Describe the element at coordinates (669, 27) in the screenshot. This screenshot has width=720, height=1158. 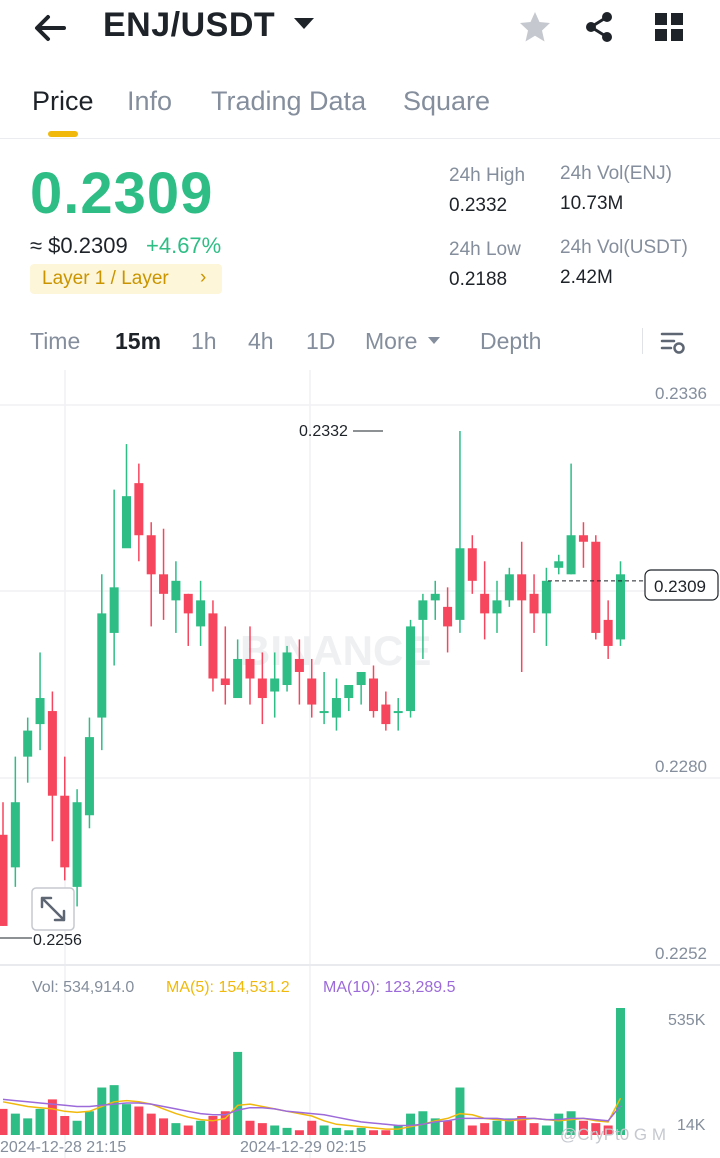
I see `grid-icon` at that location.